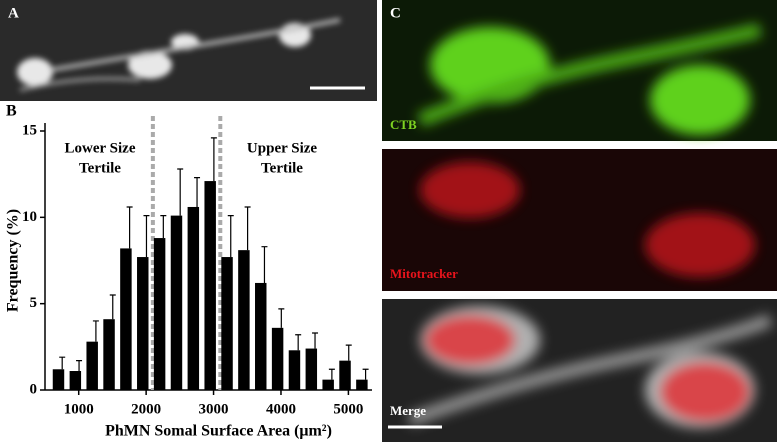 Image resolution: width=777 pixels, height=442 pixels. I want to click on panel-label: B, so click(11, 111).